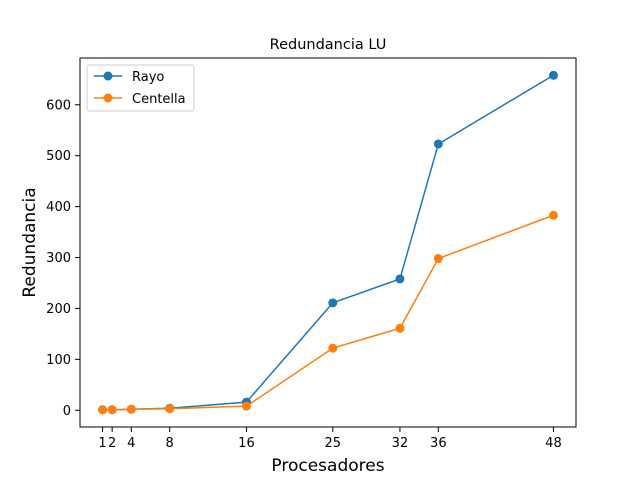 The image size is (640, 480). What do you see at coordinates (159, 99) in the screenshot?
I see `legend-label-centella: Centella` at bounding box center [159, 99].